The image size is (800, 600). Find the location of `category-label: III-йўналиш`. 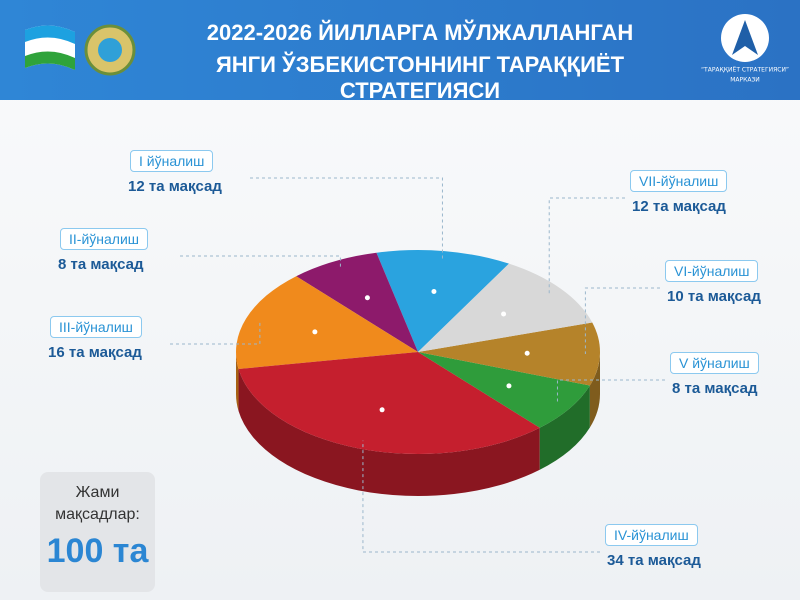

category-label: III-йўналиш is located at coordinates (96, 327).